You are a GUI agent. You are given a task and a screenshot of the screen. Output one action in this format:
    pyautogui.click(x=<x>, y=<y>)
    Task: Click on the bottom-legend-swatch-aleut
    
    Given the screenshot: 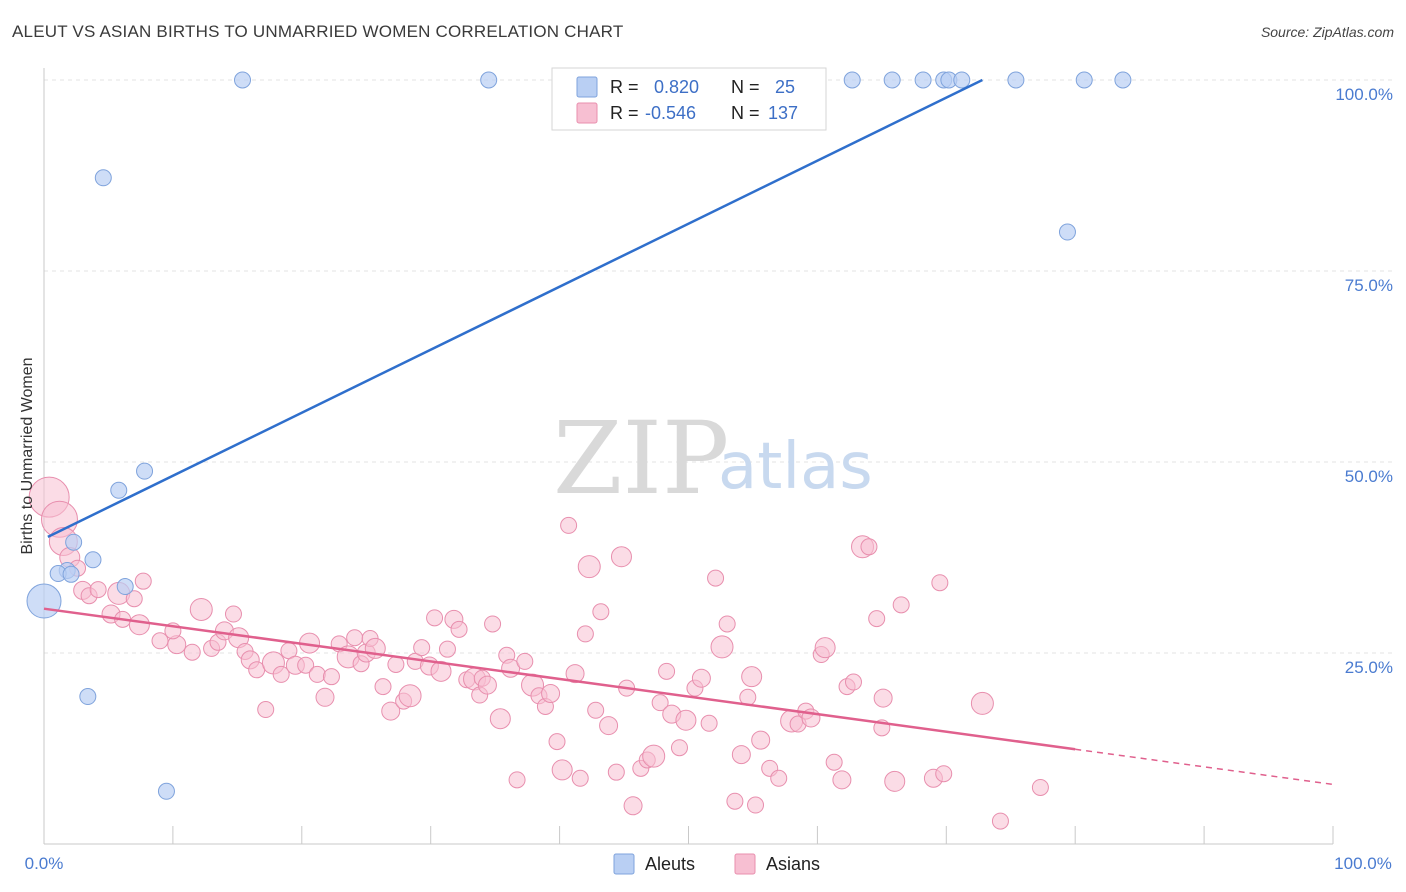 What is the action you would take?
    pyautogui.click(x=624, y=864)
    